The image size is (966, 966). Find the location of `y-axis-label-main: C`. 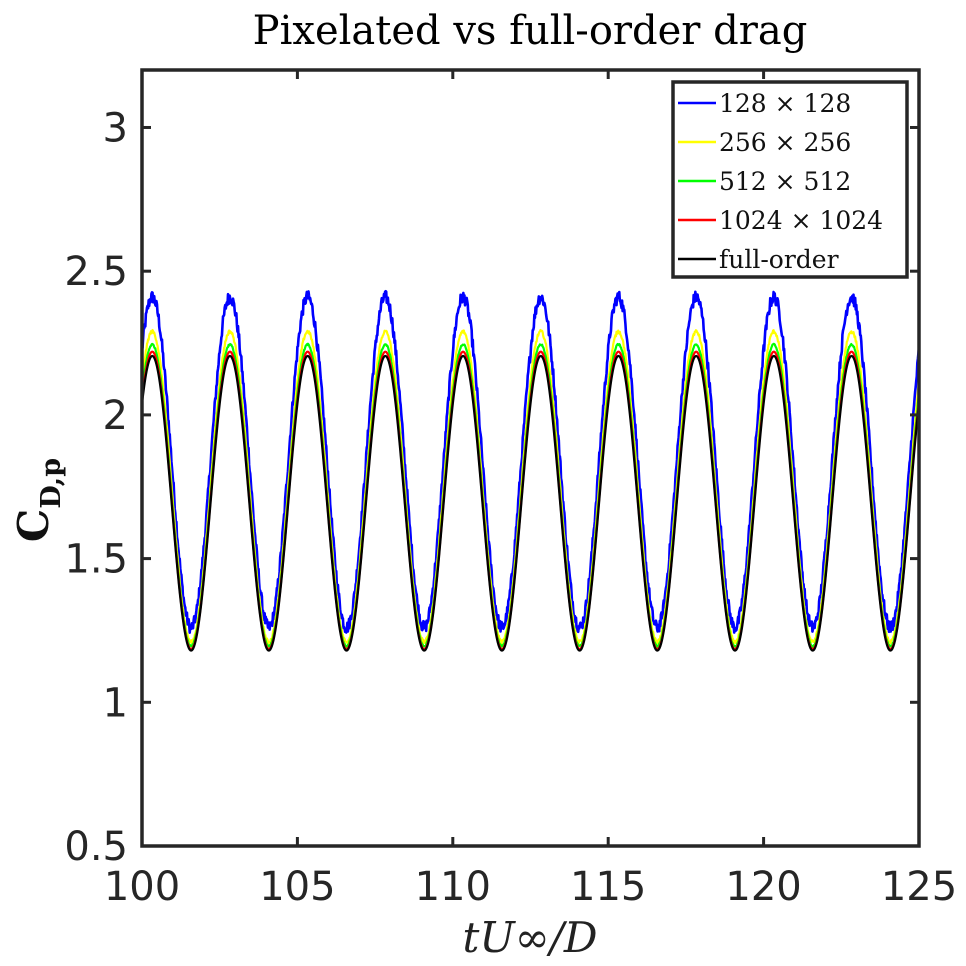

y-axis-label-main: C is located at coordinates (33, 525).